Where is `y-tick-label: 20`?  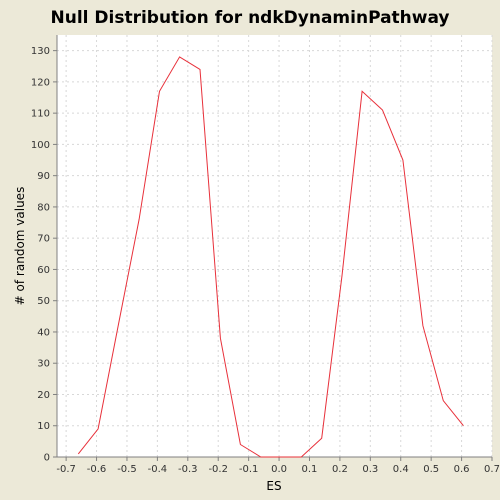 y-tick-label: 20 is located at coordinates (43, 395).